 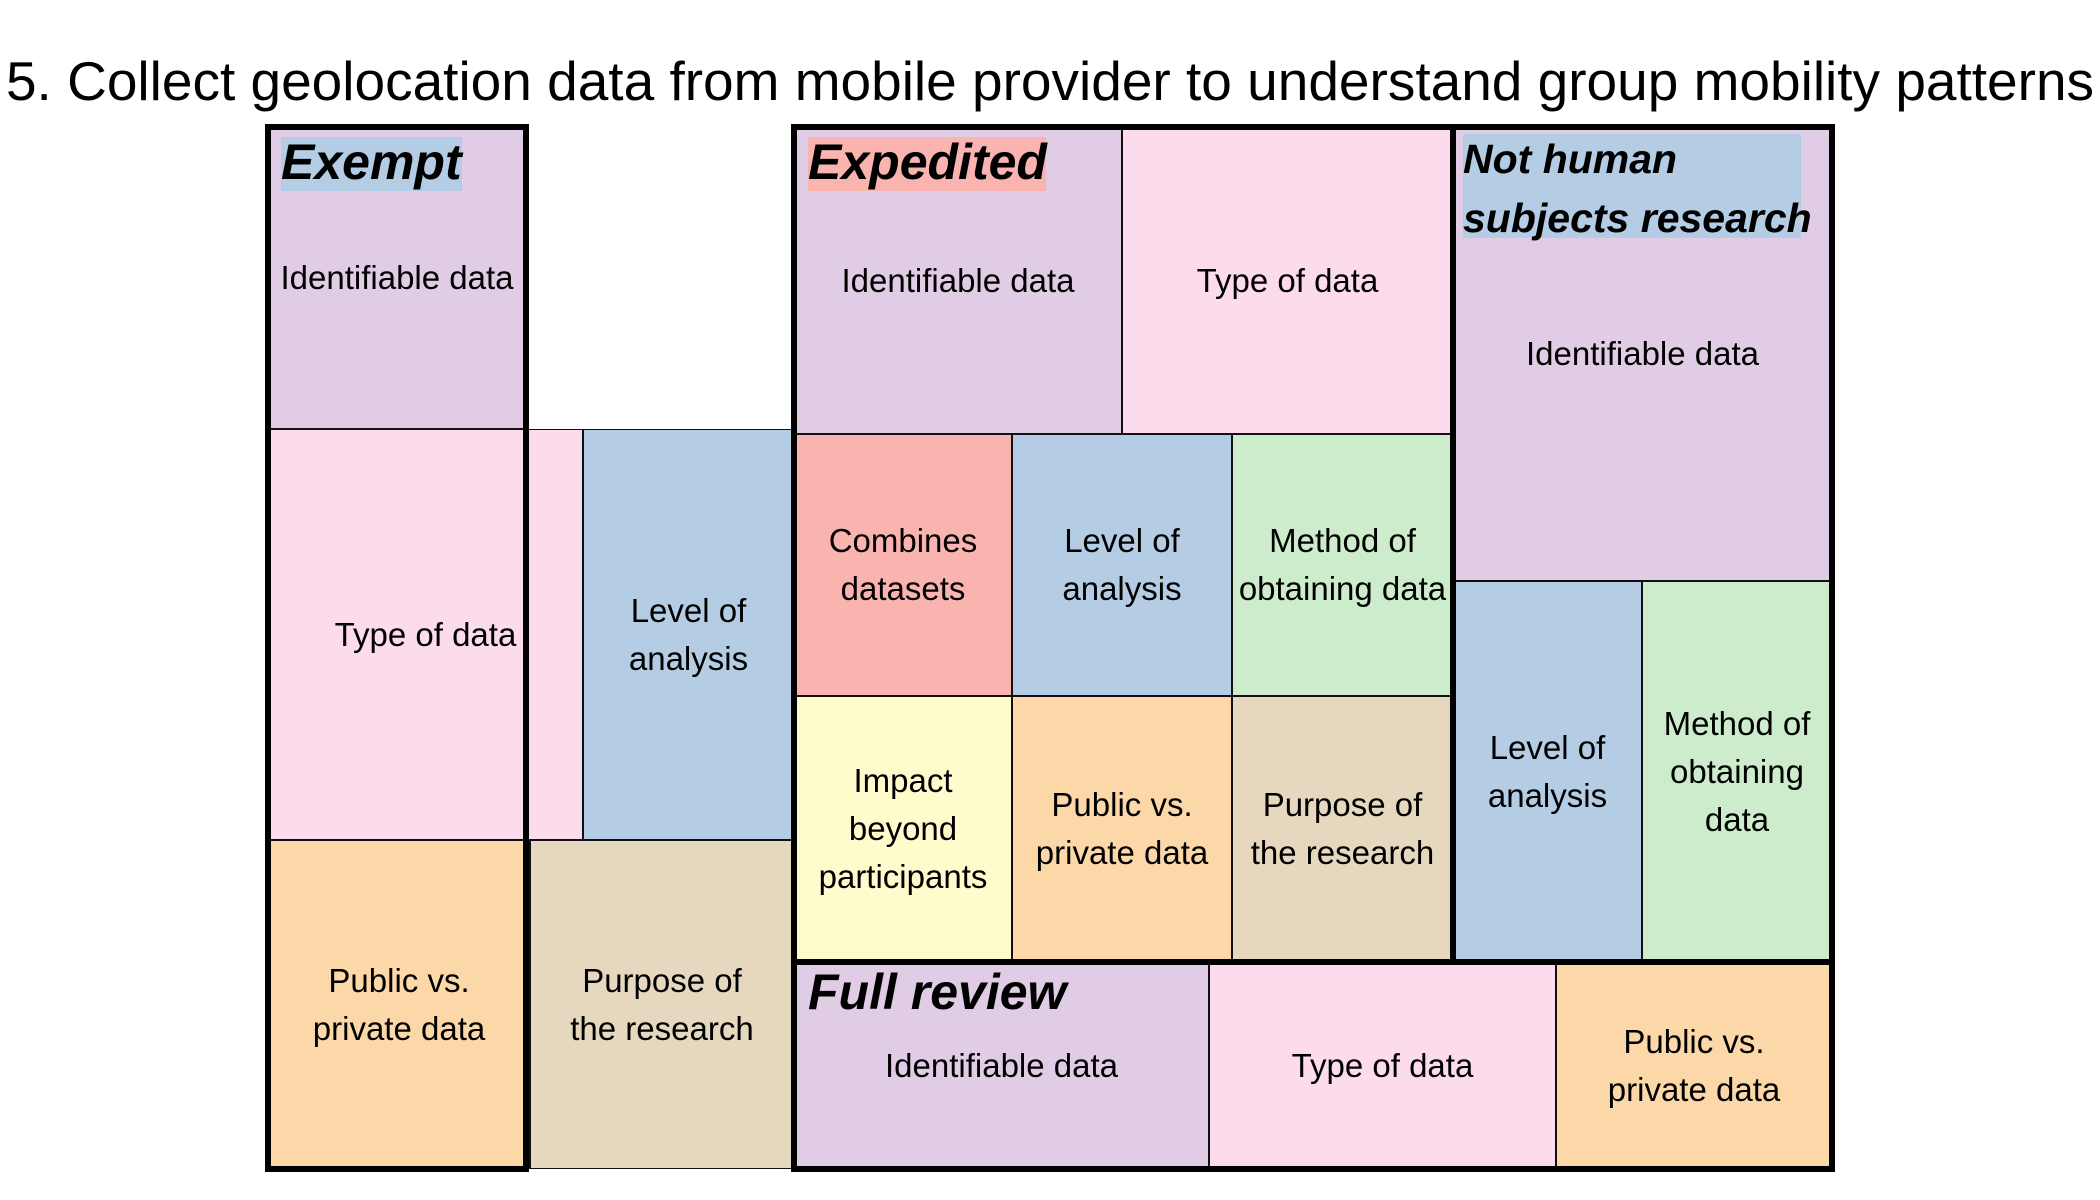 I want to click on tile-label: Combines datasets, so click(x=903, y=564).